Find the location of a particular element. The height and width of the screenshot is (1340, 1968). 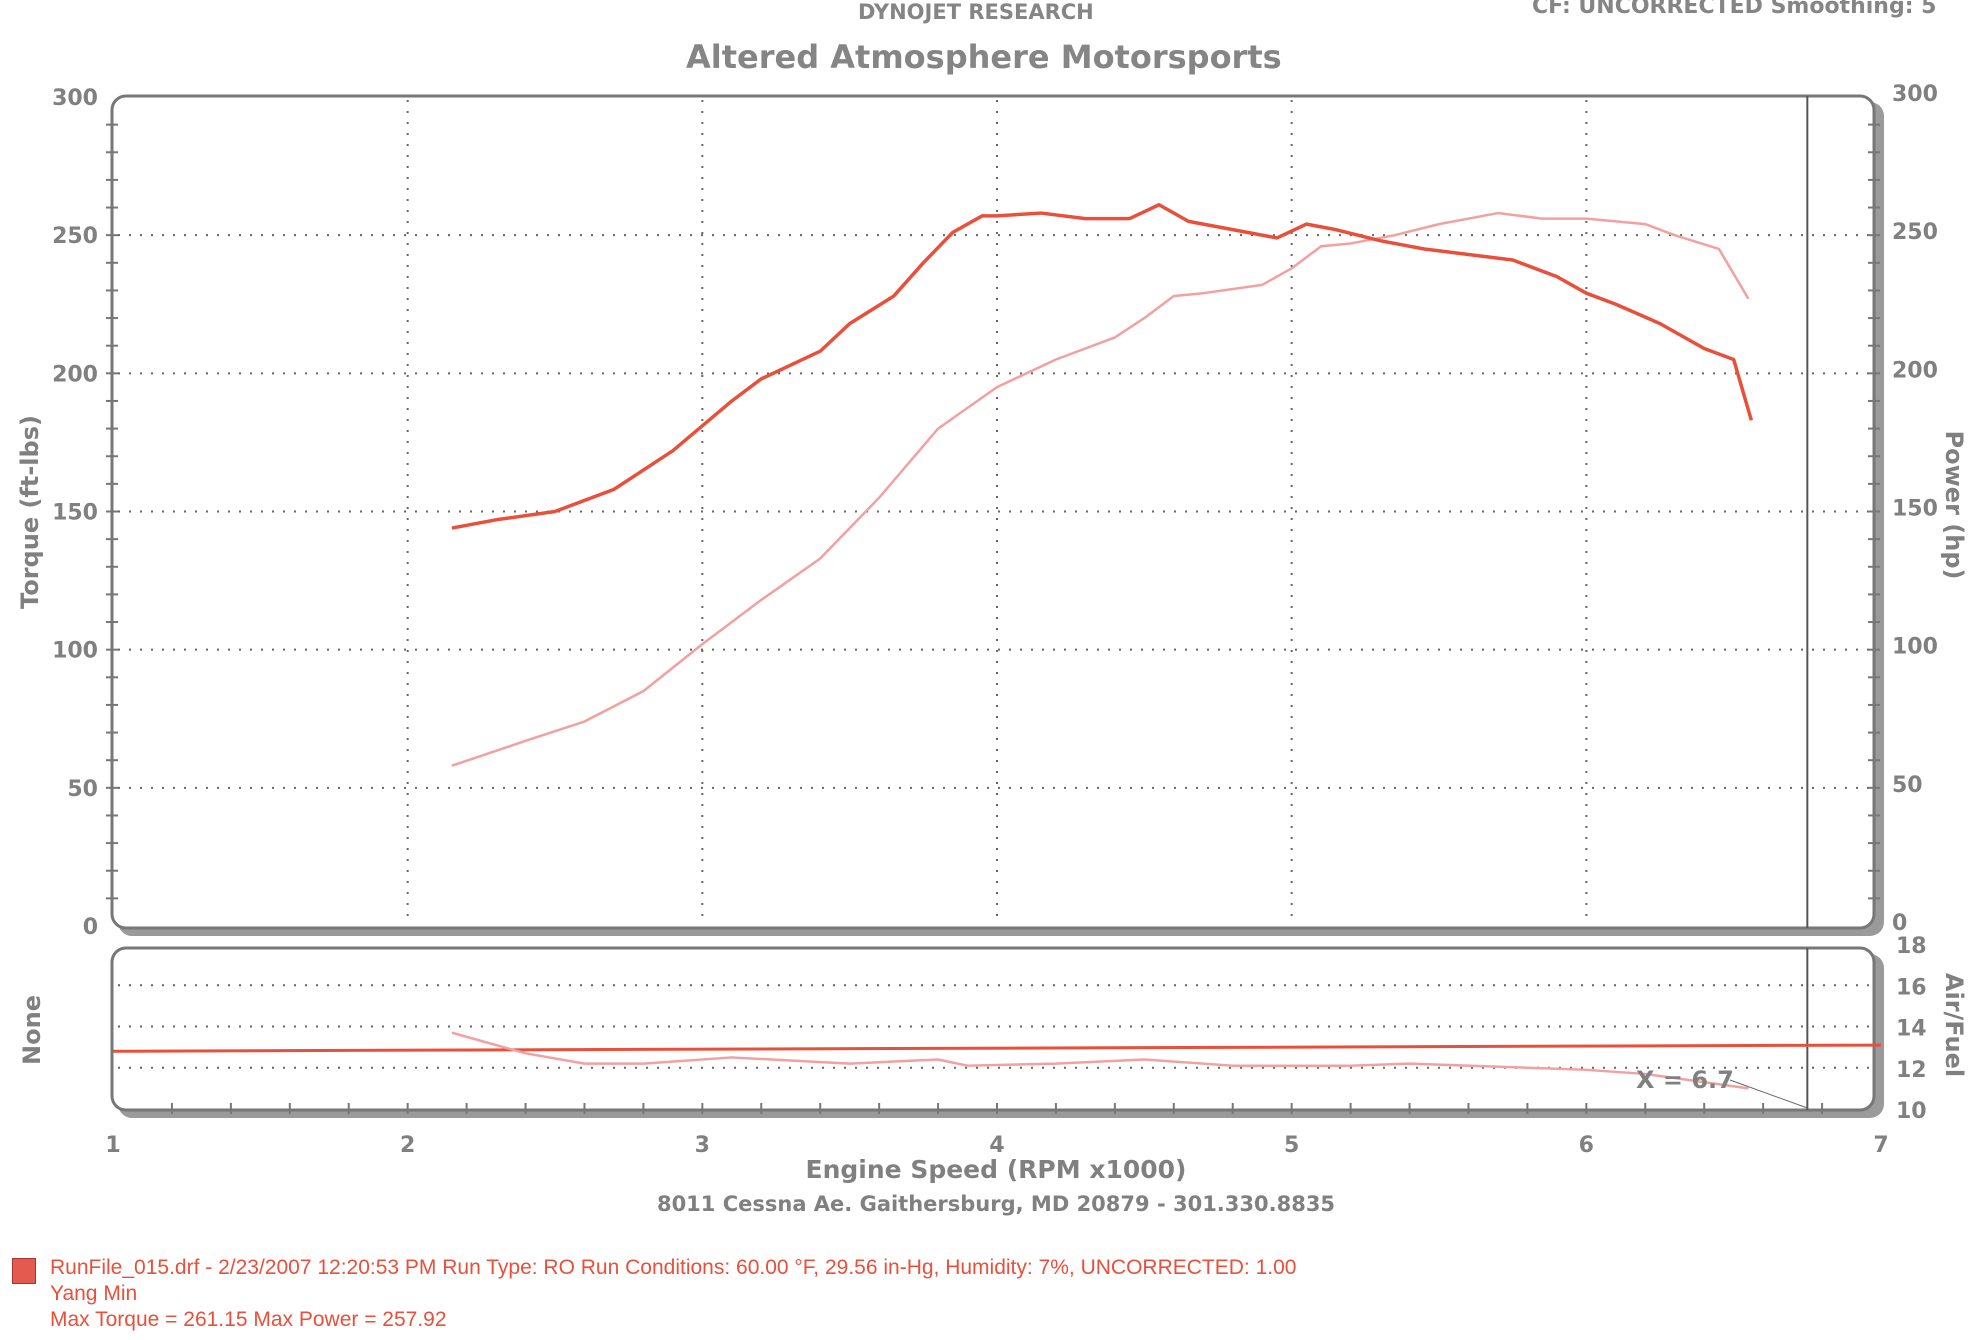

annotation-leader is located at coordinates (1768, 1094).